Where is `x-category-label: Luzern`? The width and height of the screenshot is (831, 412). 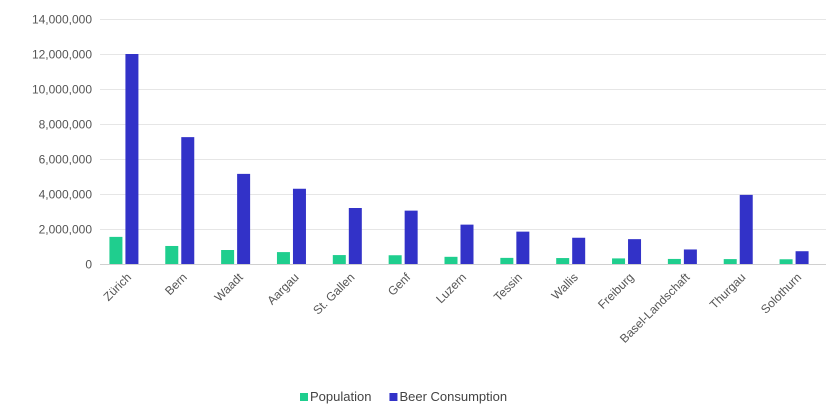 x-category-label: Luzern is located at coordinates (451, 288).